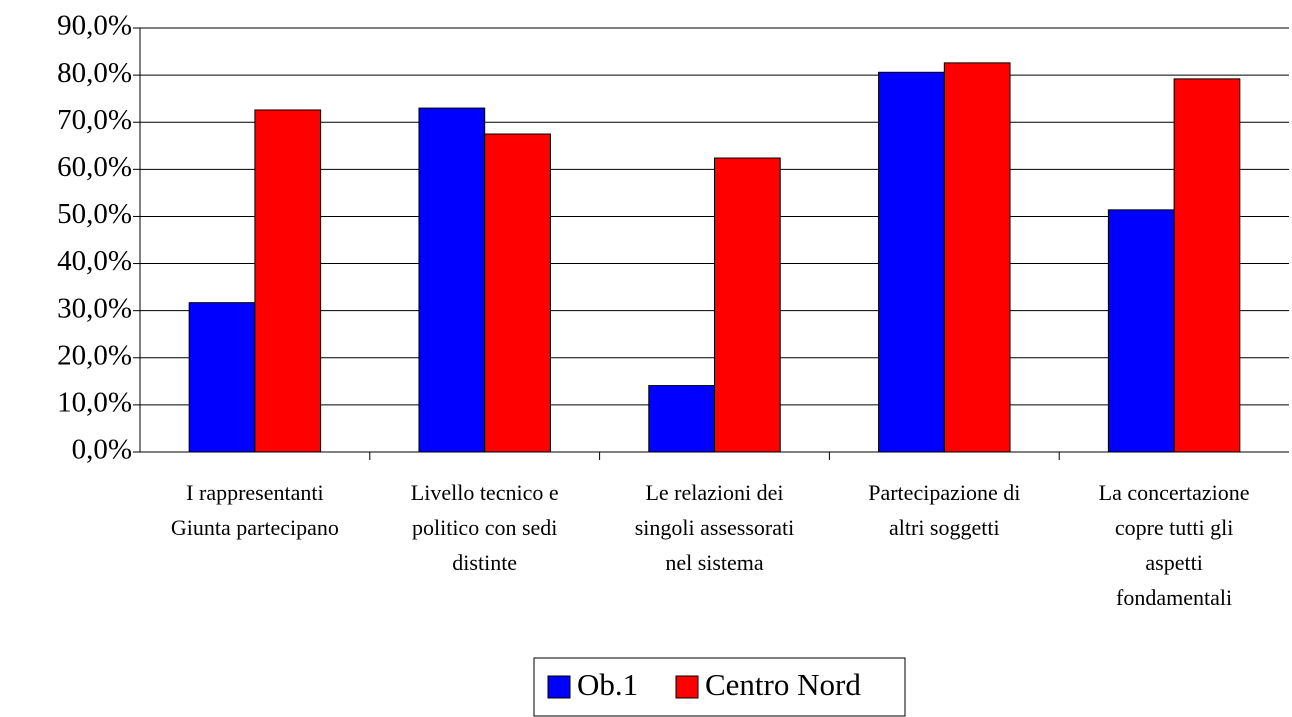 Image resolution: width=1292 pixels, height=717 pixels. Describe the element at coordinates (944, 510) in the screenshot. I see `x-tick-label: Partecipazione di altri soggetti` at that location.